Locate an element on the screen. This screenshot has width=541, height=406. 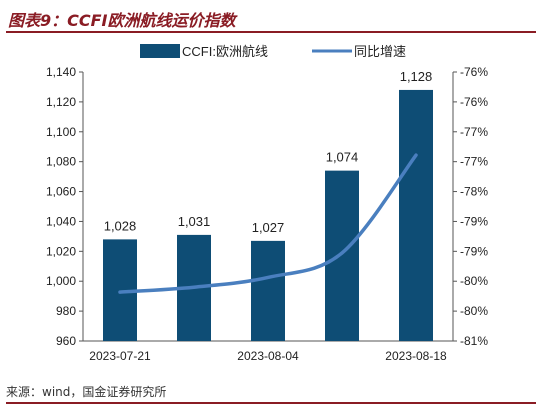
bar-data-label: 1,028 is located at coordinates (120, 225).